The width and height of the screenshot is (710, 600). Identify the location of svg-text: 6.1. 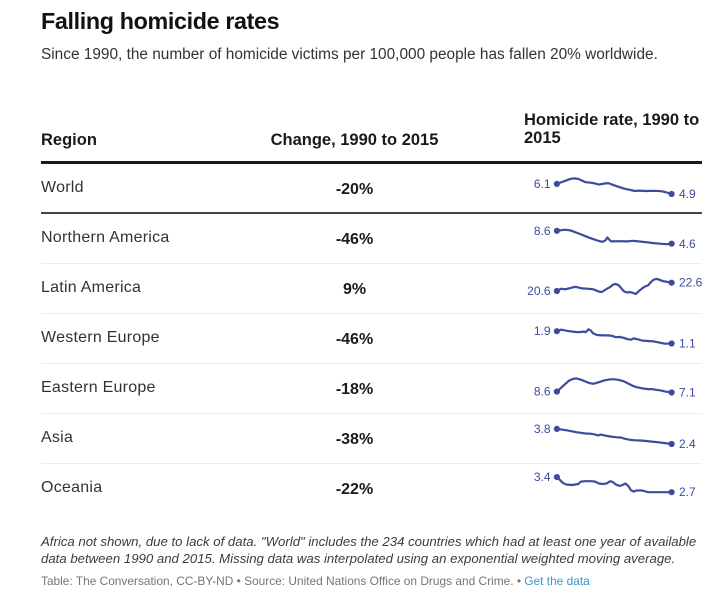
(542, 184).